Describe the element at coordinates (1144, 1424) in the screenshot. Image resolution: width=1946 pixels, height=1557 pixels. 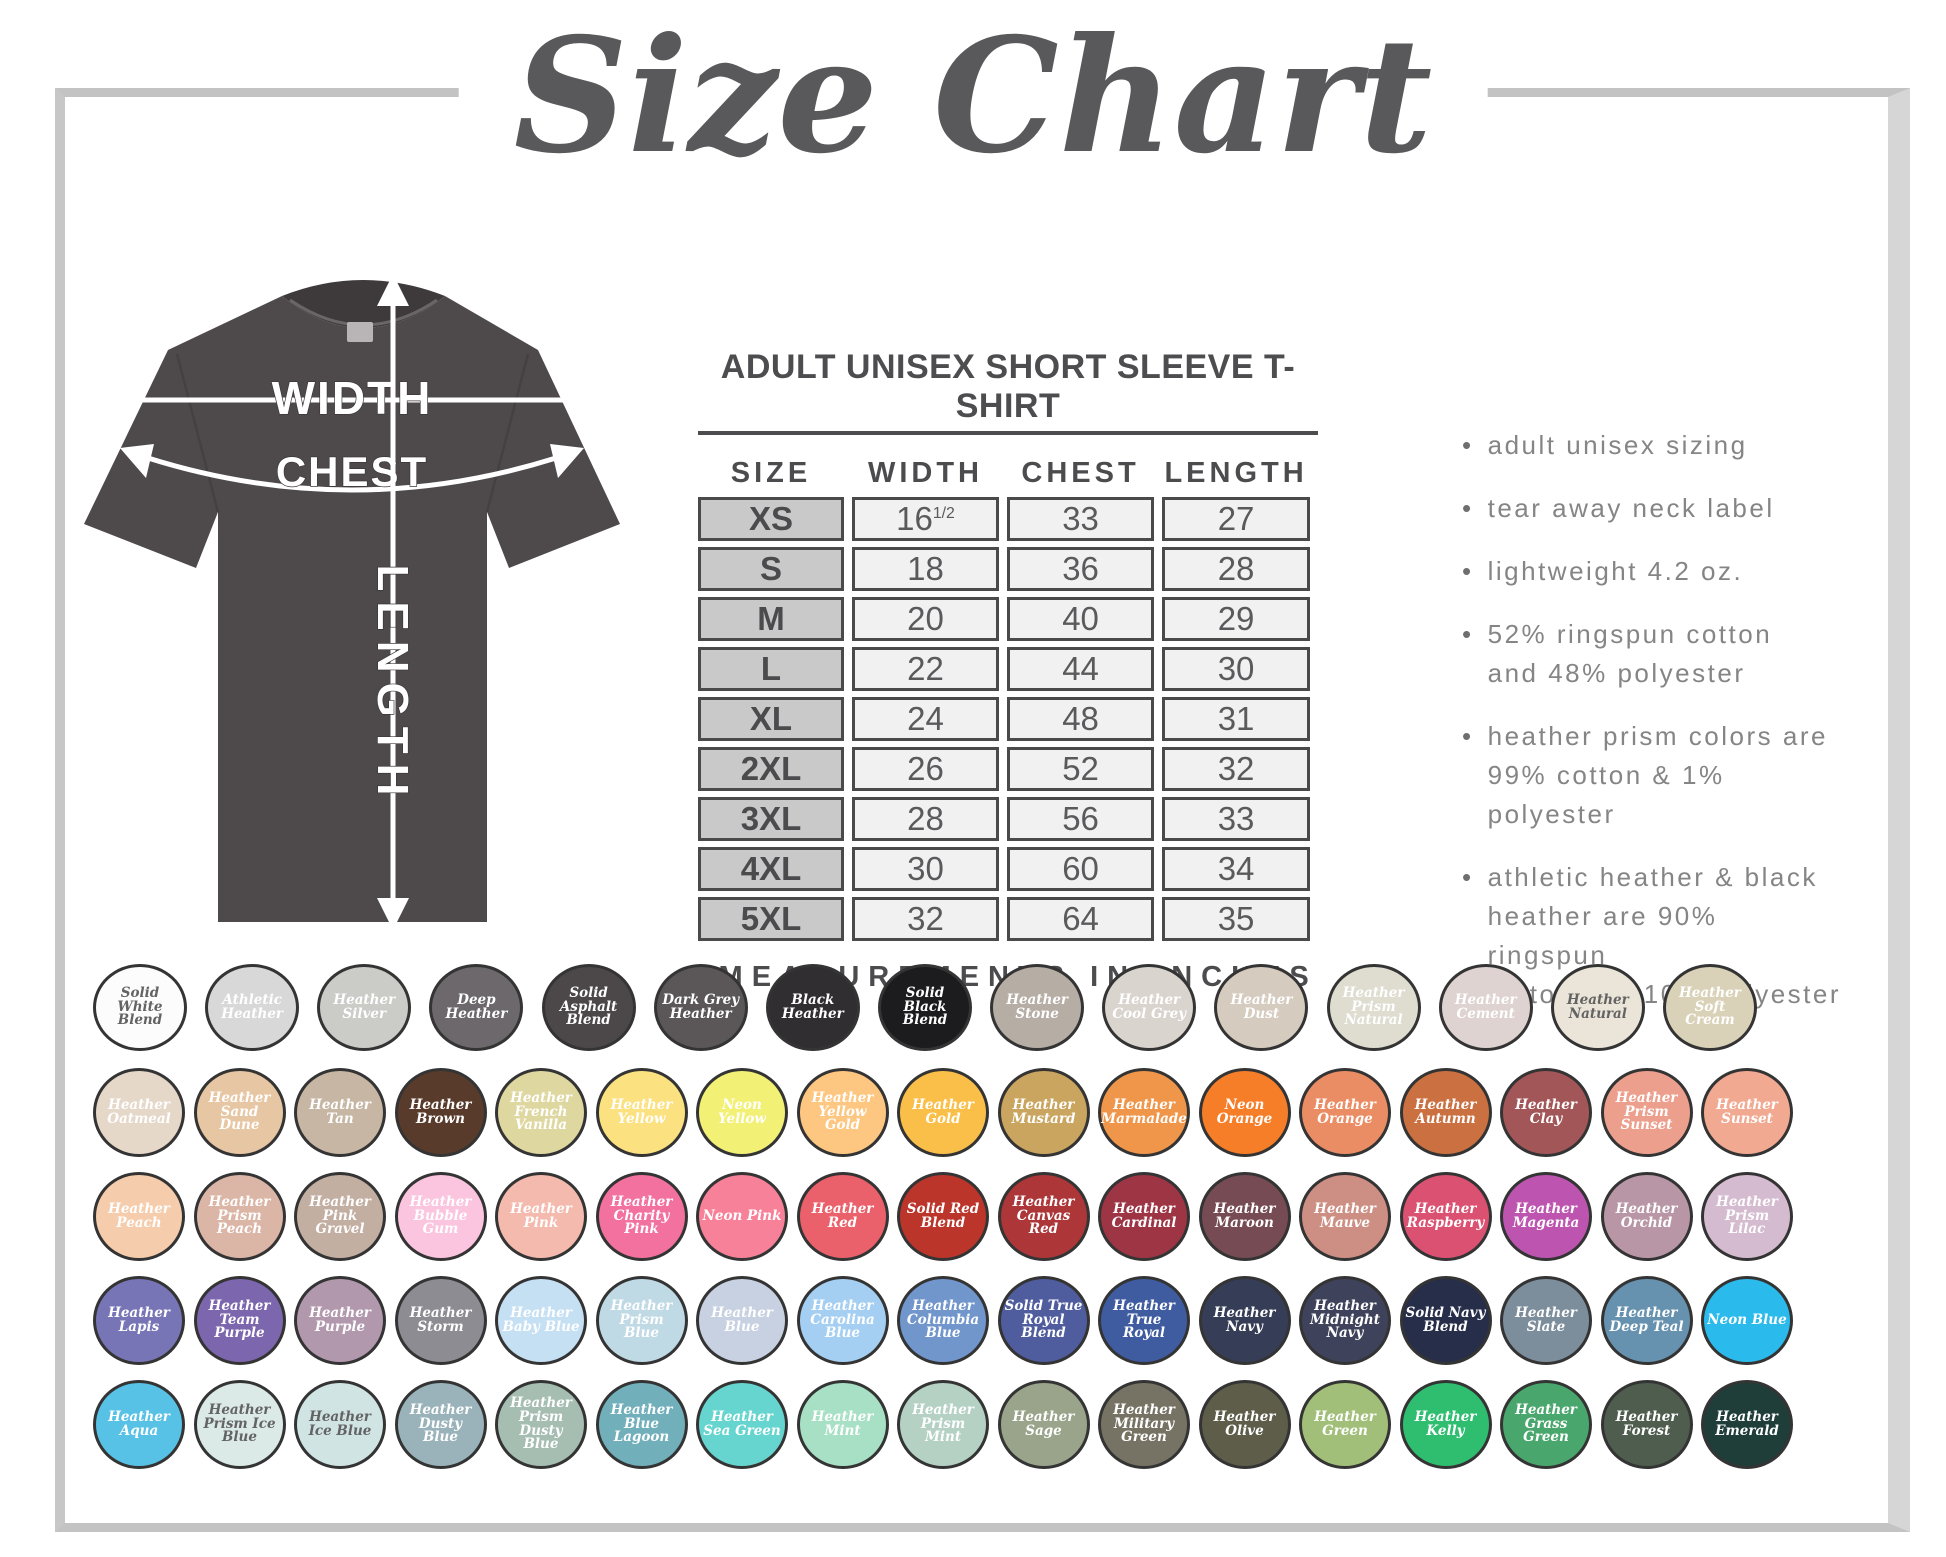
I see `swatch-heather-military-green: Heather Military Green` at that location.